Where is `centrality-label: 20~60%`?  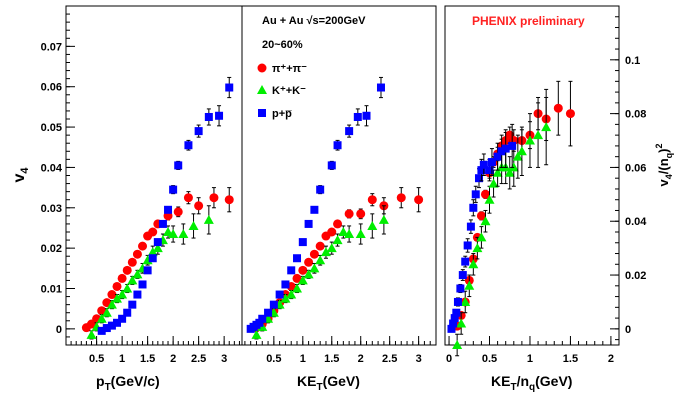
centrality-label: 20~60% is located at coordinates (282, 45).